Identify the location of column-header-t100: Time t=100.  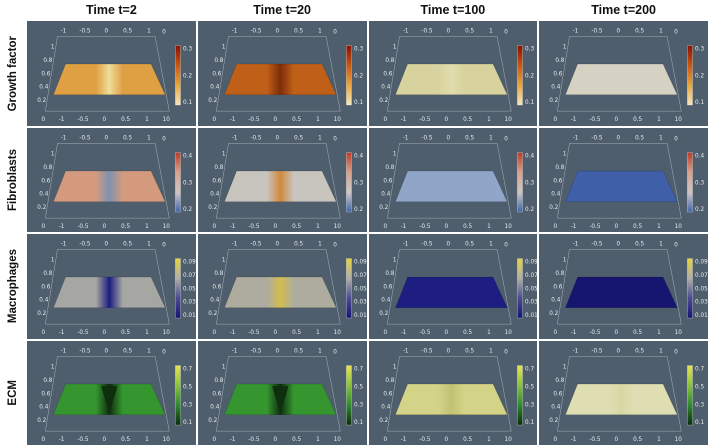
(453, 10).